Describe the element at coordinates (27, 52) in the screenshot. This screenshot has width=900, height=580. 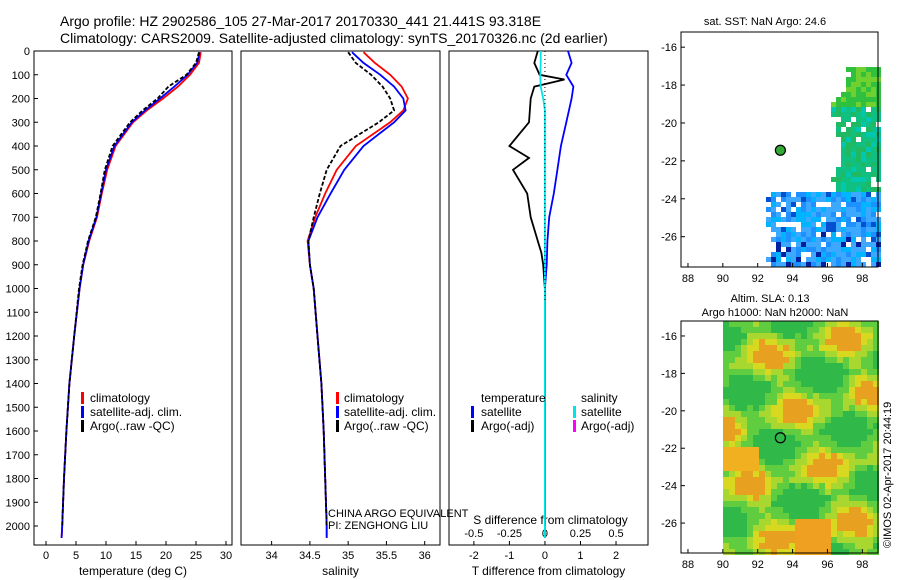
I see `y-tick-label: 0` at that location.